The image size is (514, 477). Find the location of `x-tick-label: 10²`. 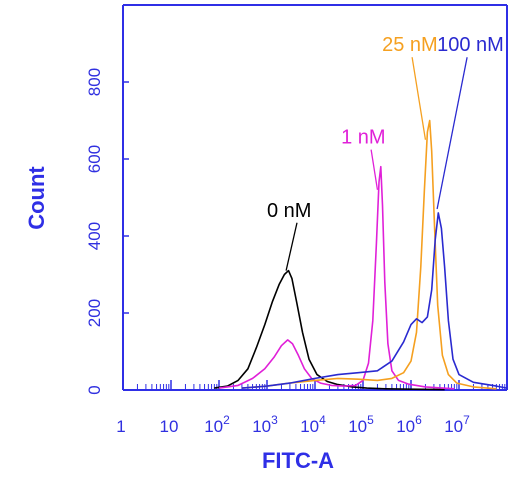

x-tick-label: 10² is located at coordinates (217, 424).